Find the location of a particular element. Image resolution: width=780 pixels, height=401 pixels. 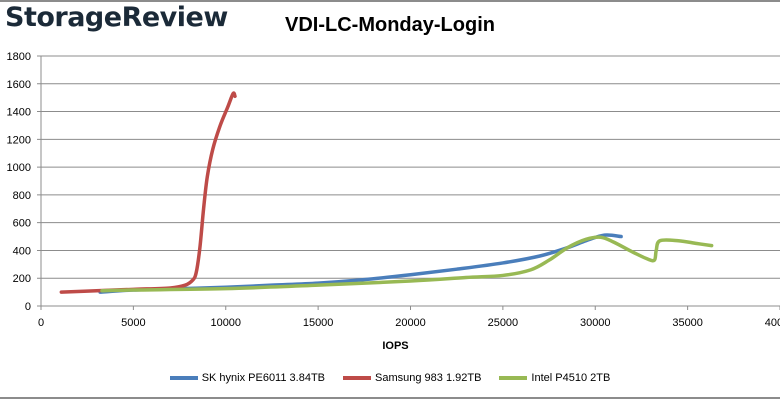

x-axis-title: IOPS is located at coordinates (395, 346).